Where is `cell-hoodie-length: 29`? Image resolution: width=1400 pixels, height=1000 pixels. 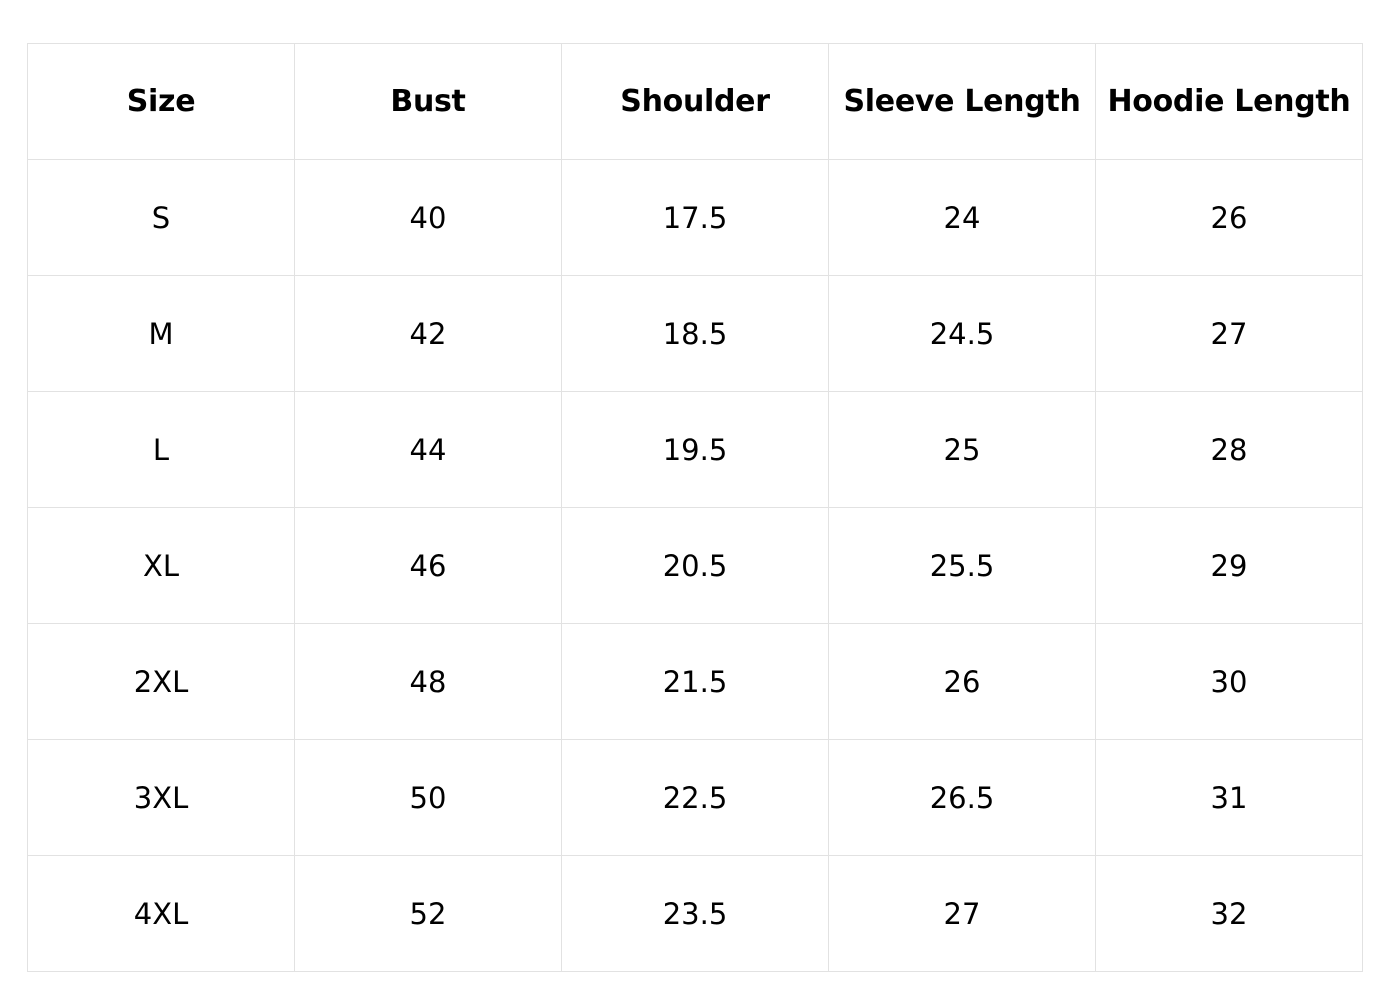 cell-hoodie-length: 29 is located at coordinates (1229, 565).